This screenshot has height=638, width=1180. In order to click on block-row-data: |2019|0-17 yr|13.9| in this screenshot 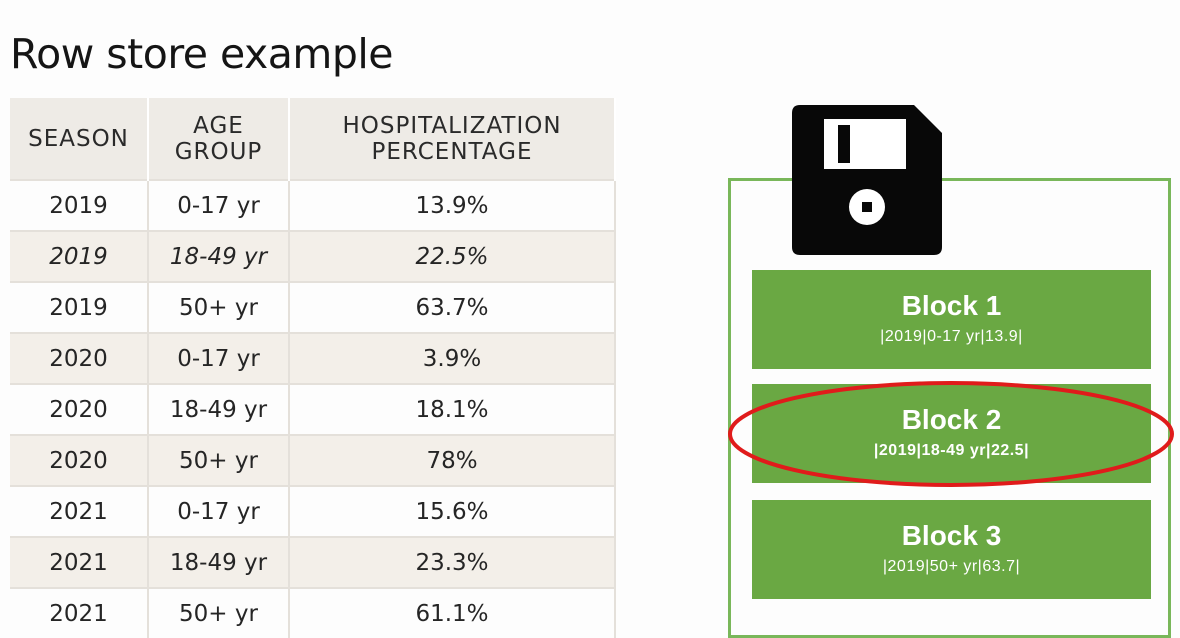, I will do `click(951, 336)`.